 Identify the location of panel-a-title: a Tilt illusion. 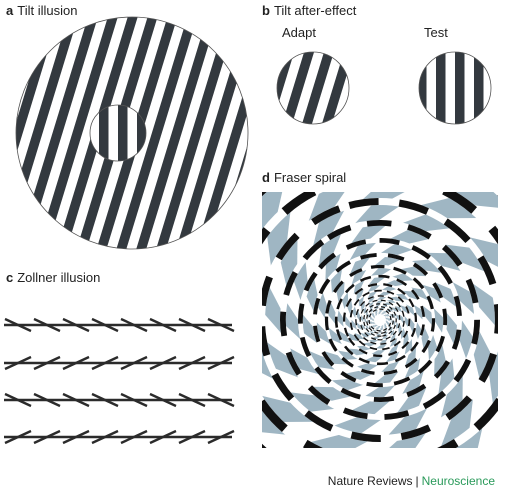
(41, 10).